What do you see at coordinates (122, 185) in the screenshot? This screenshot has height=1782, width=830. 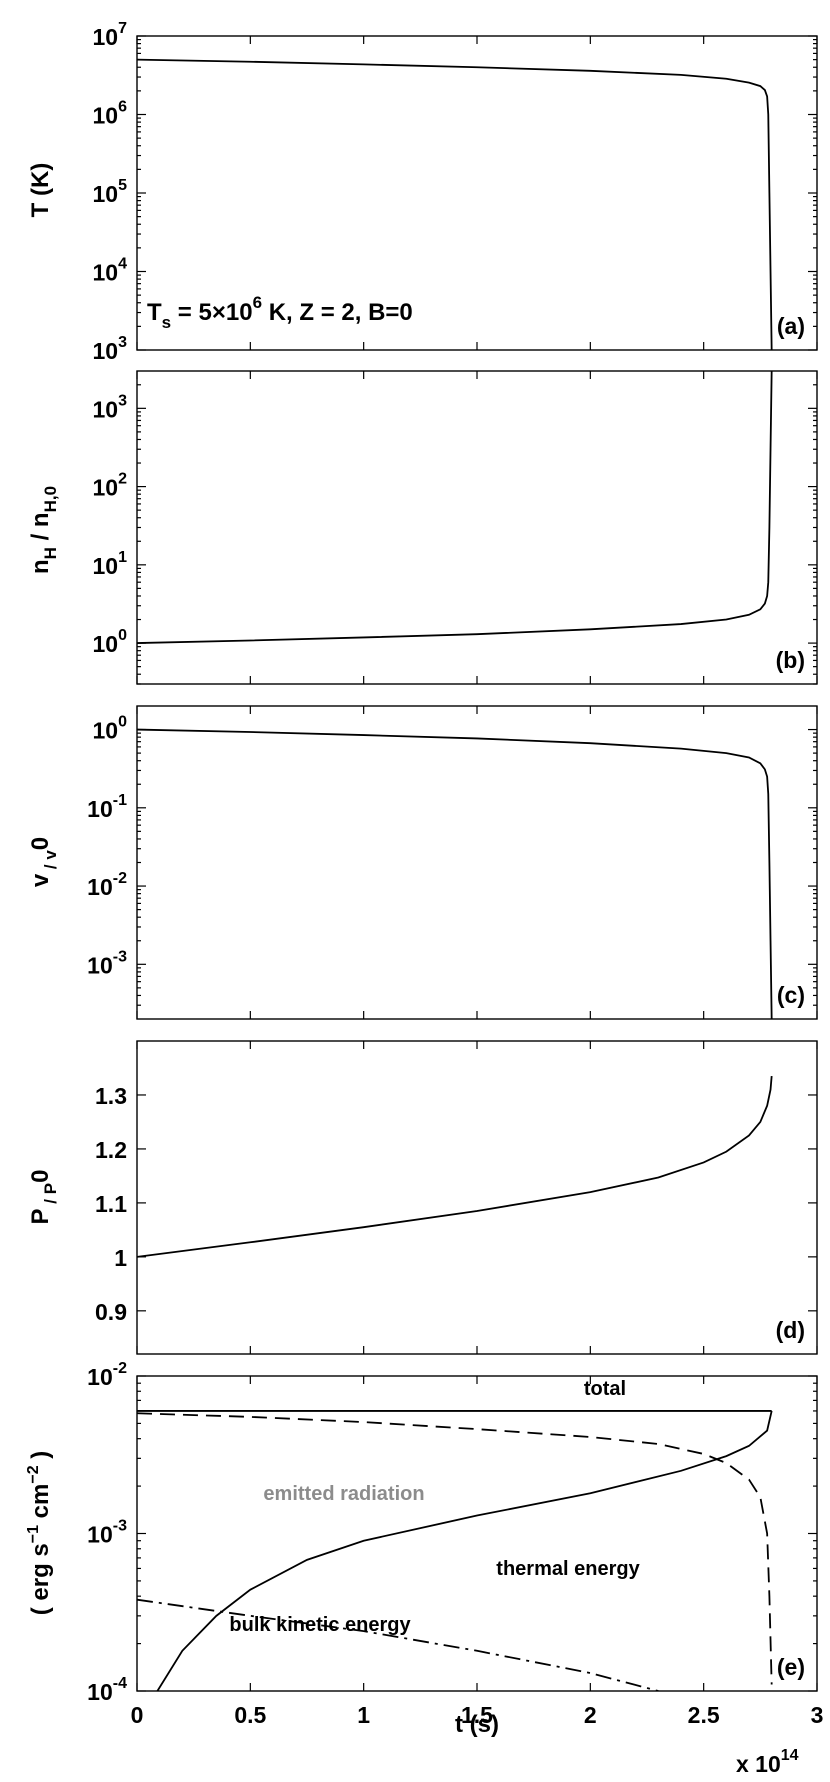 I see `y-tick-exponent: 5` at bounding box center [122, 185].